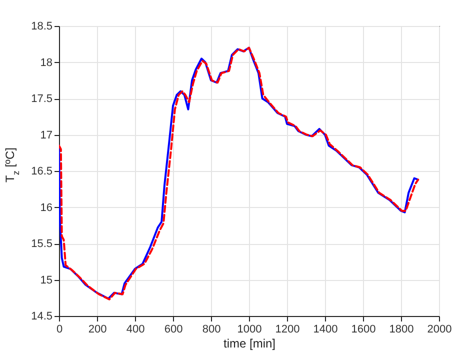 Image resolution: width=474 pixels, height=355 pixels. Describe the element at coordinates (46, 280) in the screenshot. I see `y-tick-label: 15` at that location.